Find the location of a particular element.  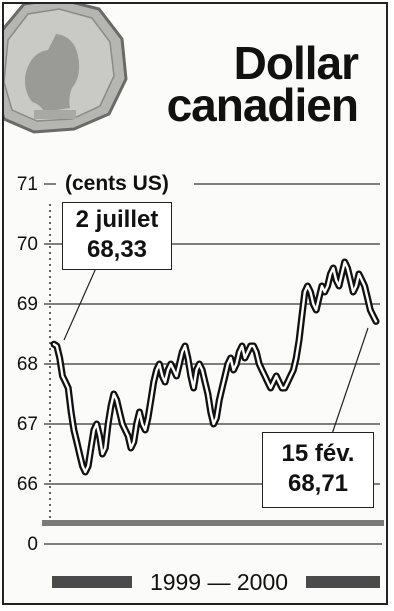

callout-start: 2 juillet 68,33 is located at coordinates (117, 236).